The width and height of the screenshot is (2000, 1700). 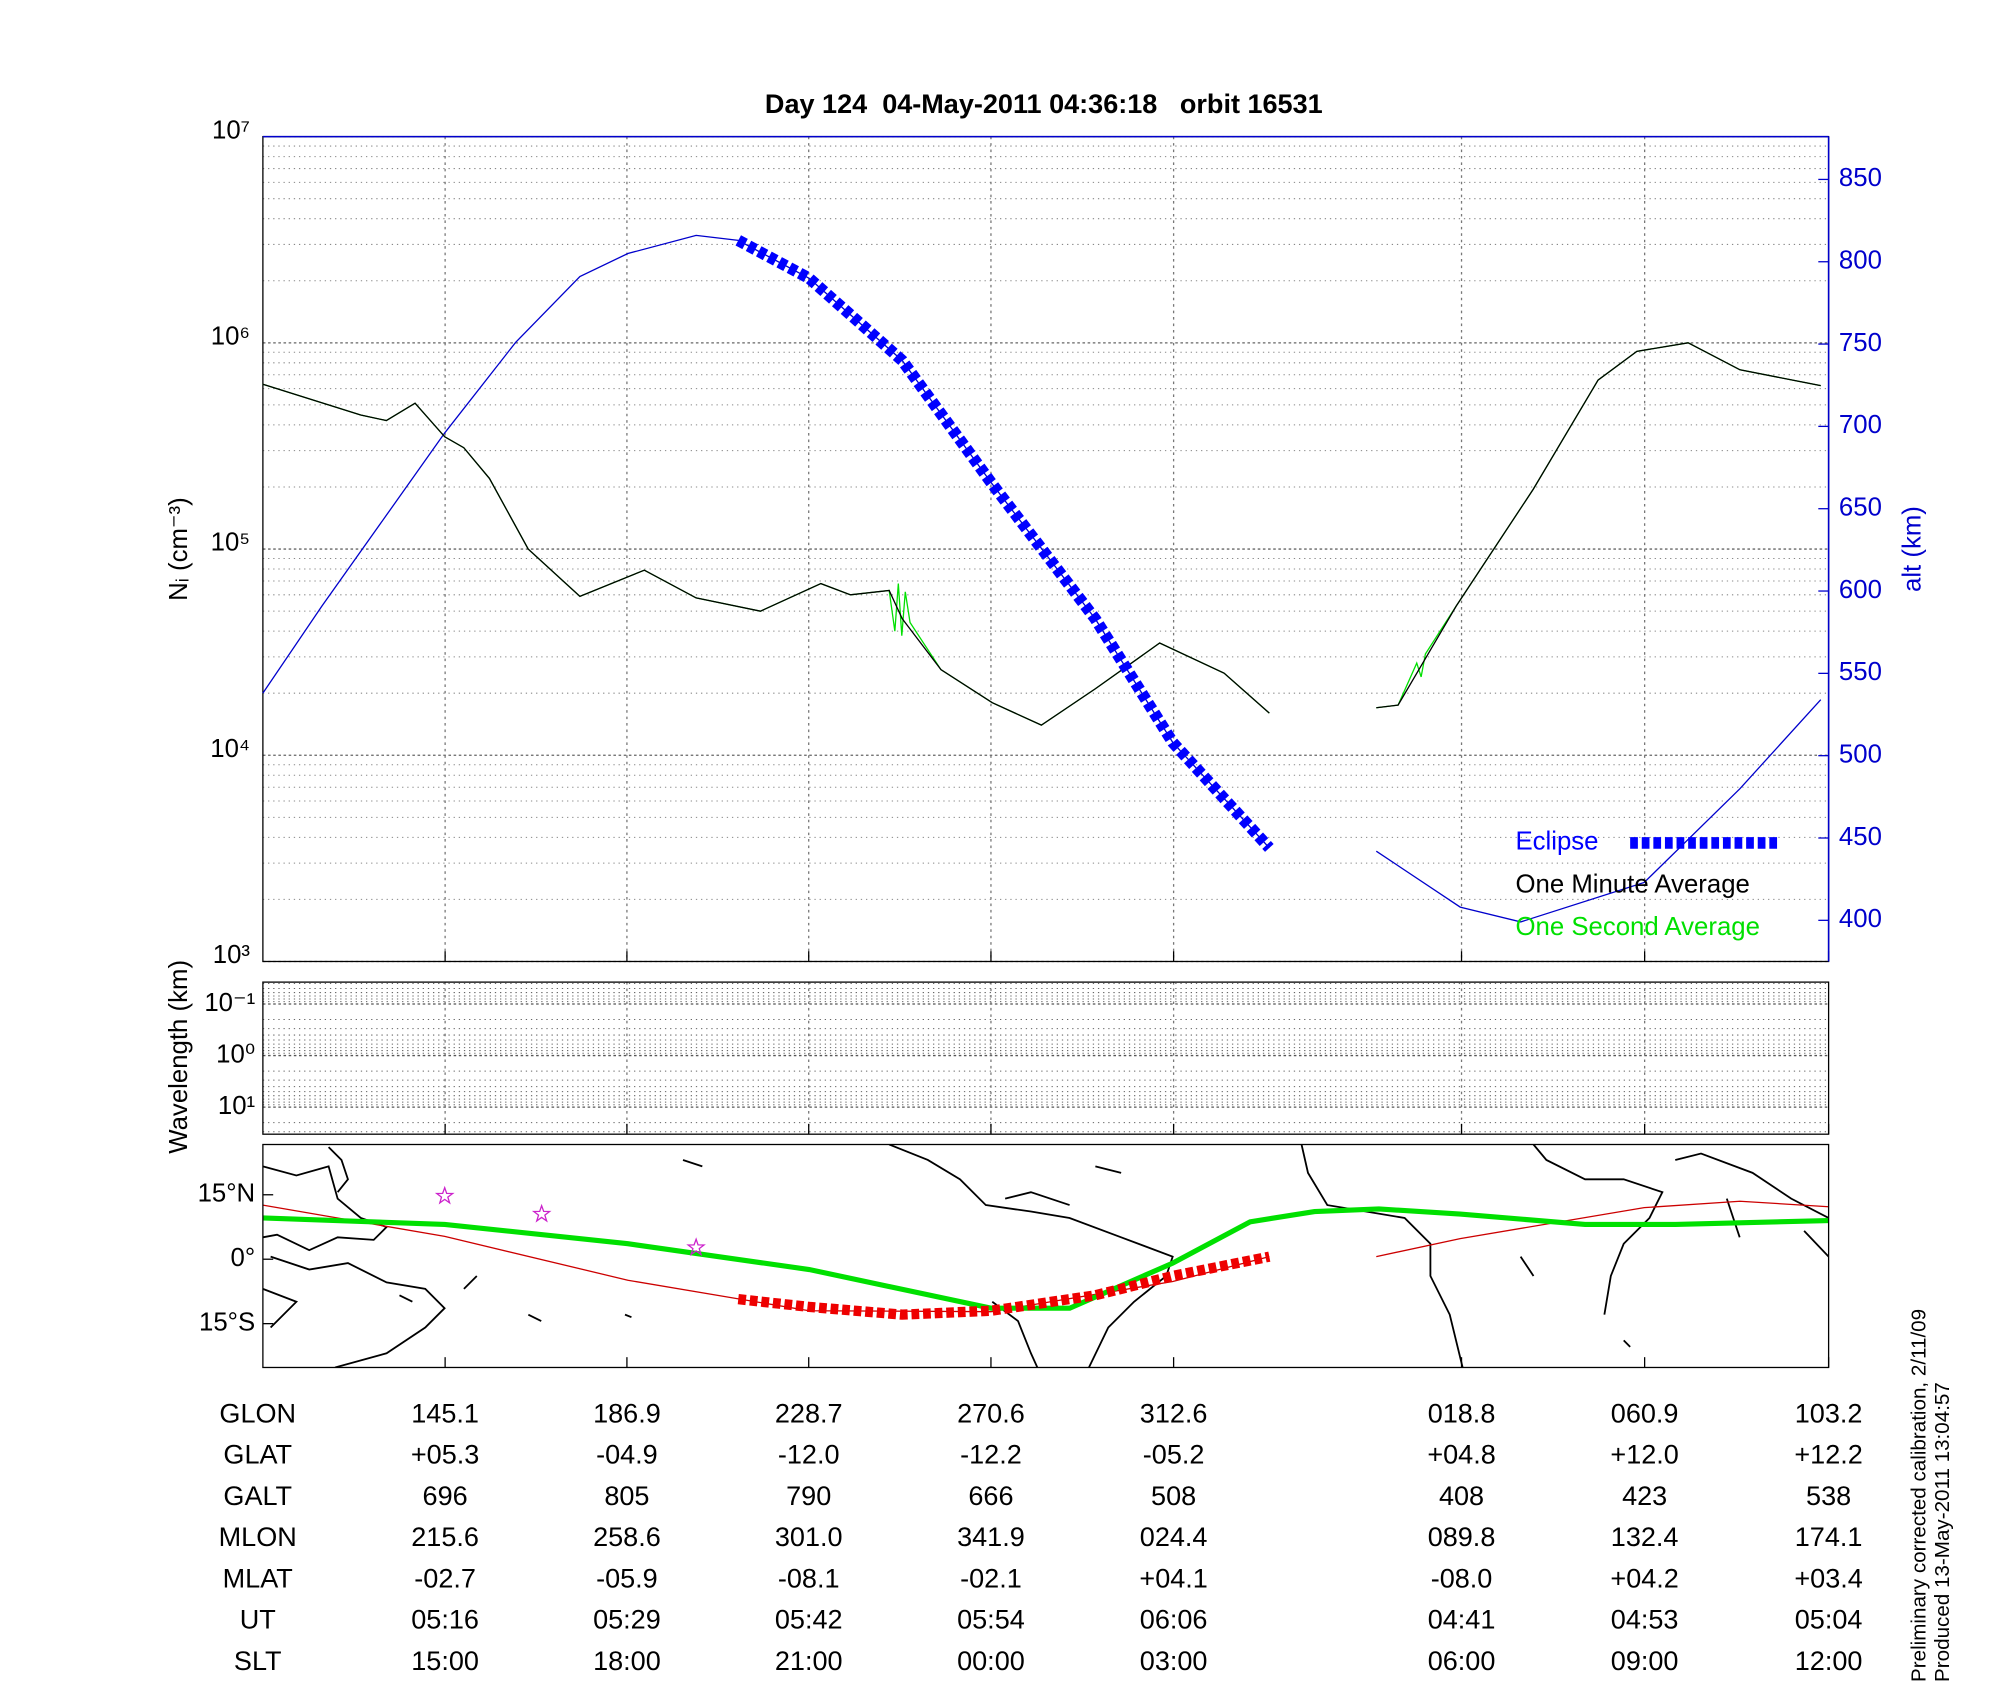 I want to click on y2-tick-label: 700, so click(x=1860, y=425).